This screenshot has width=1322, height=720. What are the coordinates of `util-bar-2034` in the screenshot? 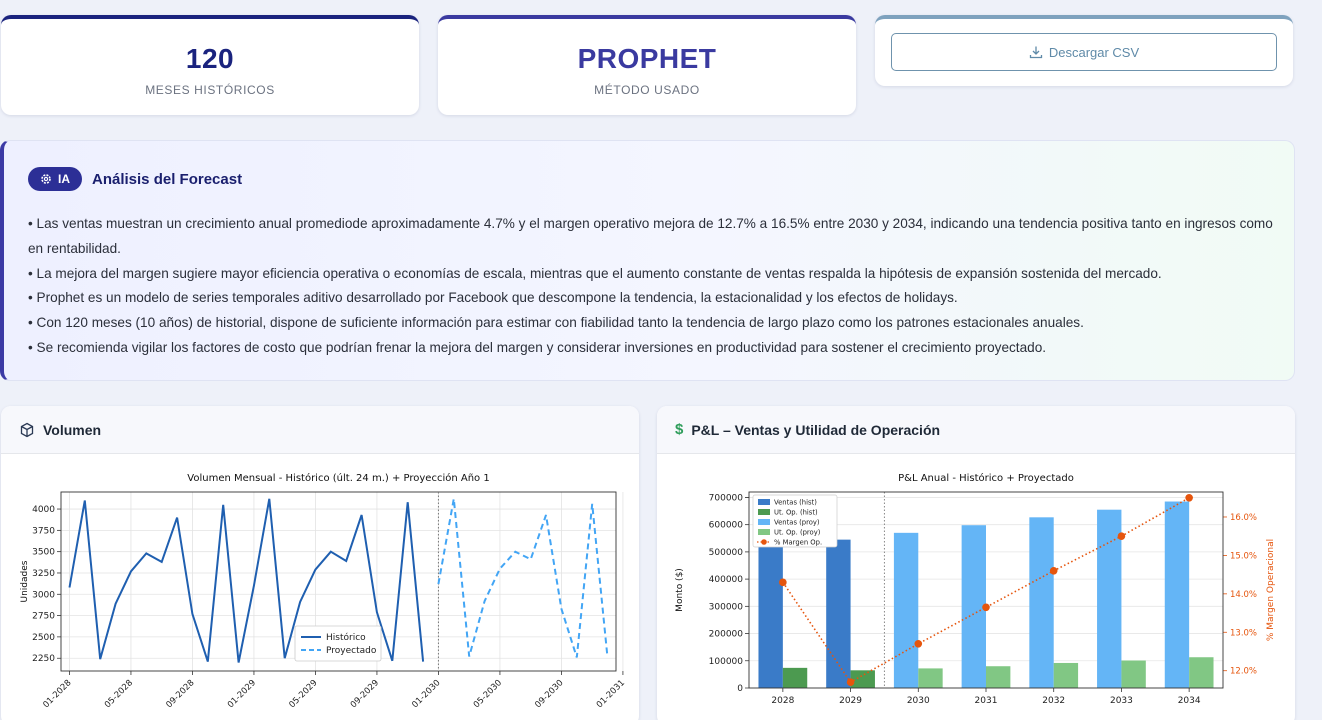 It's located at (1201, 672).